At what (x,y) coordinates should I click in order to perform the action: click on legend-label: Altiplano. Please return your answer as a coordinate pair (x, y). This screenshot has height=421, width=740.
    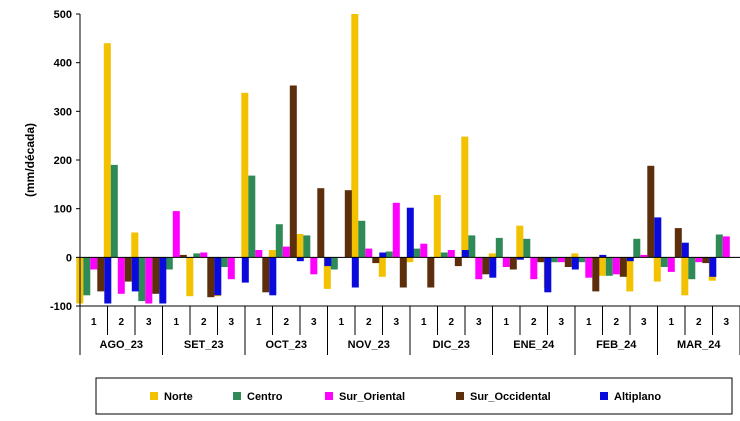
    Looking at the image, I should click on (637, 397).